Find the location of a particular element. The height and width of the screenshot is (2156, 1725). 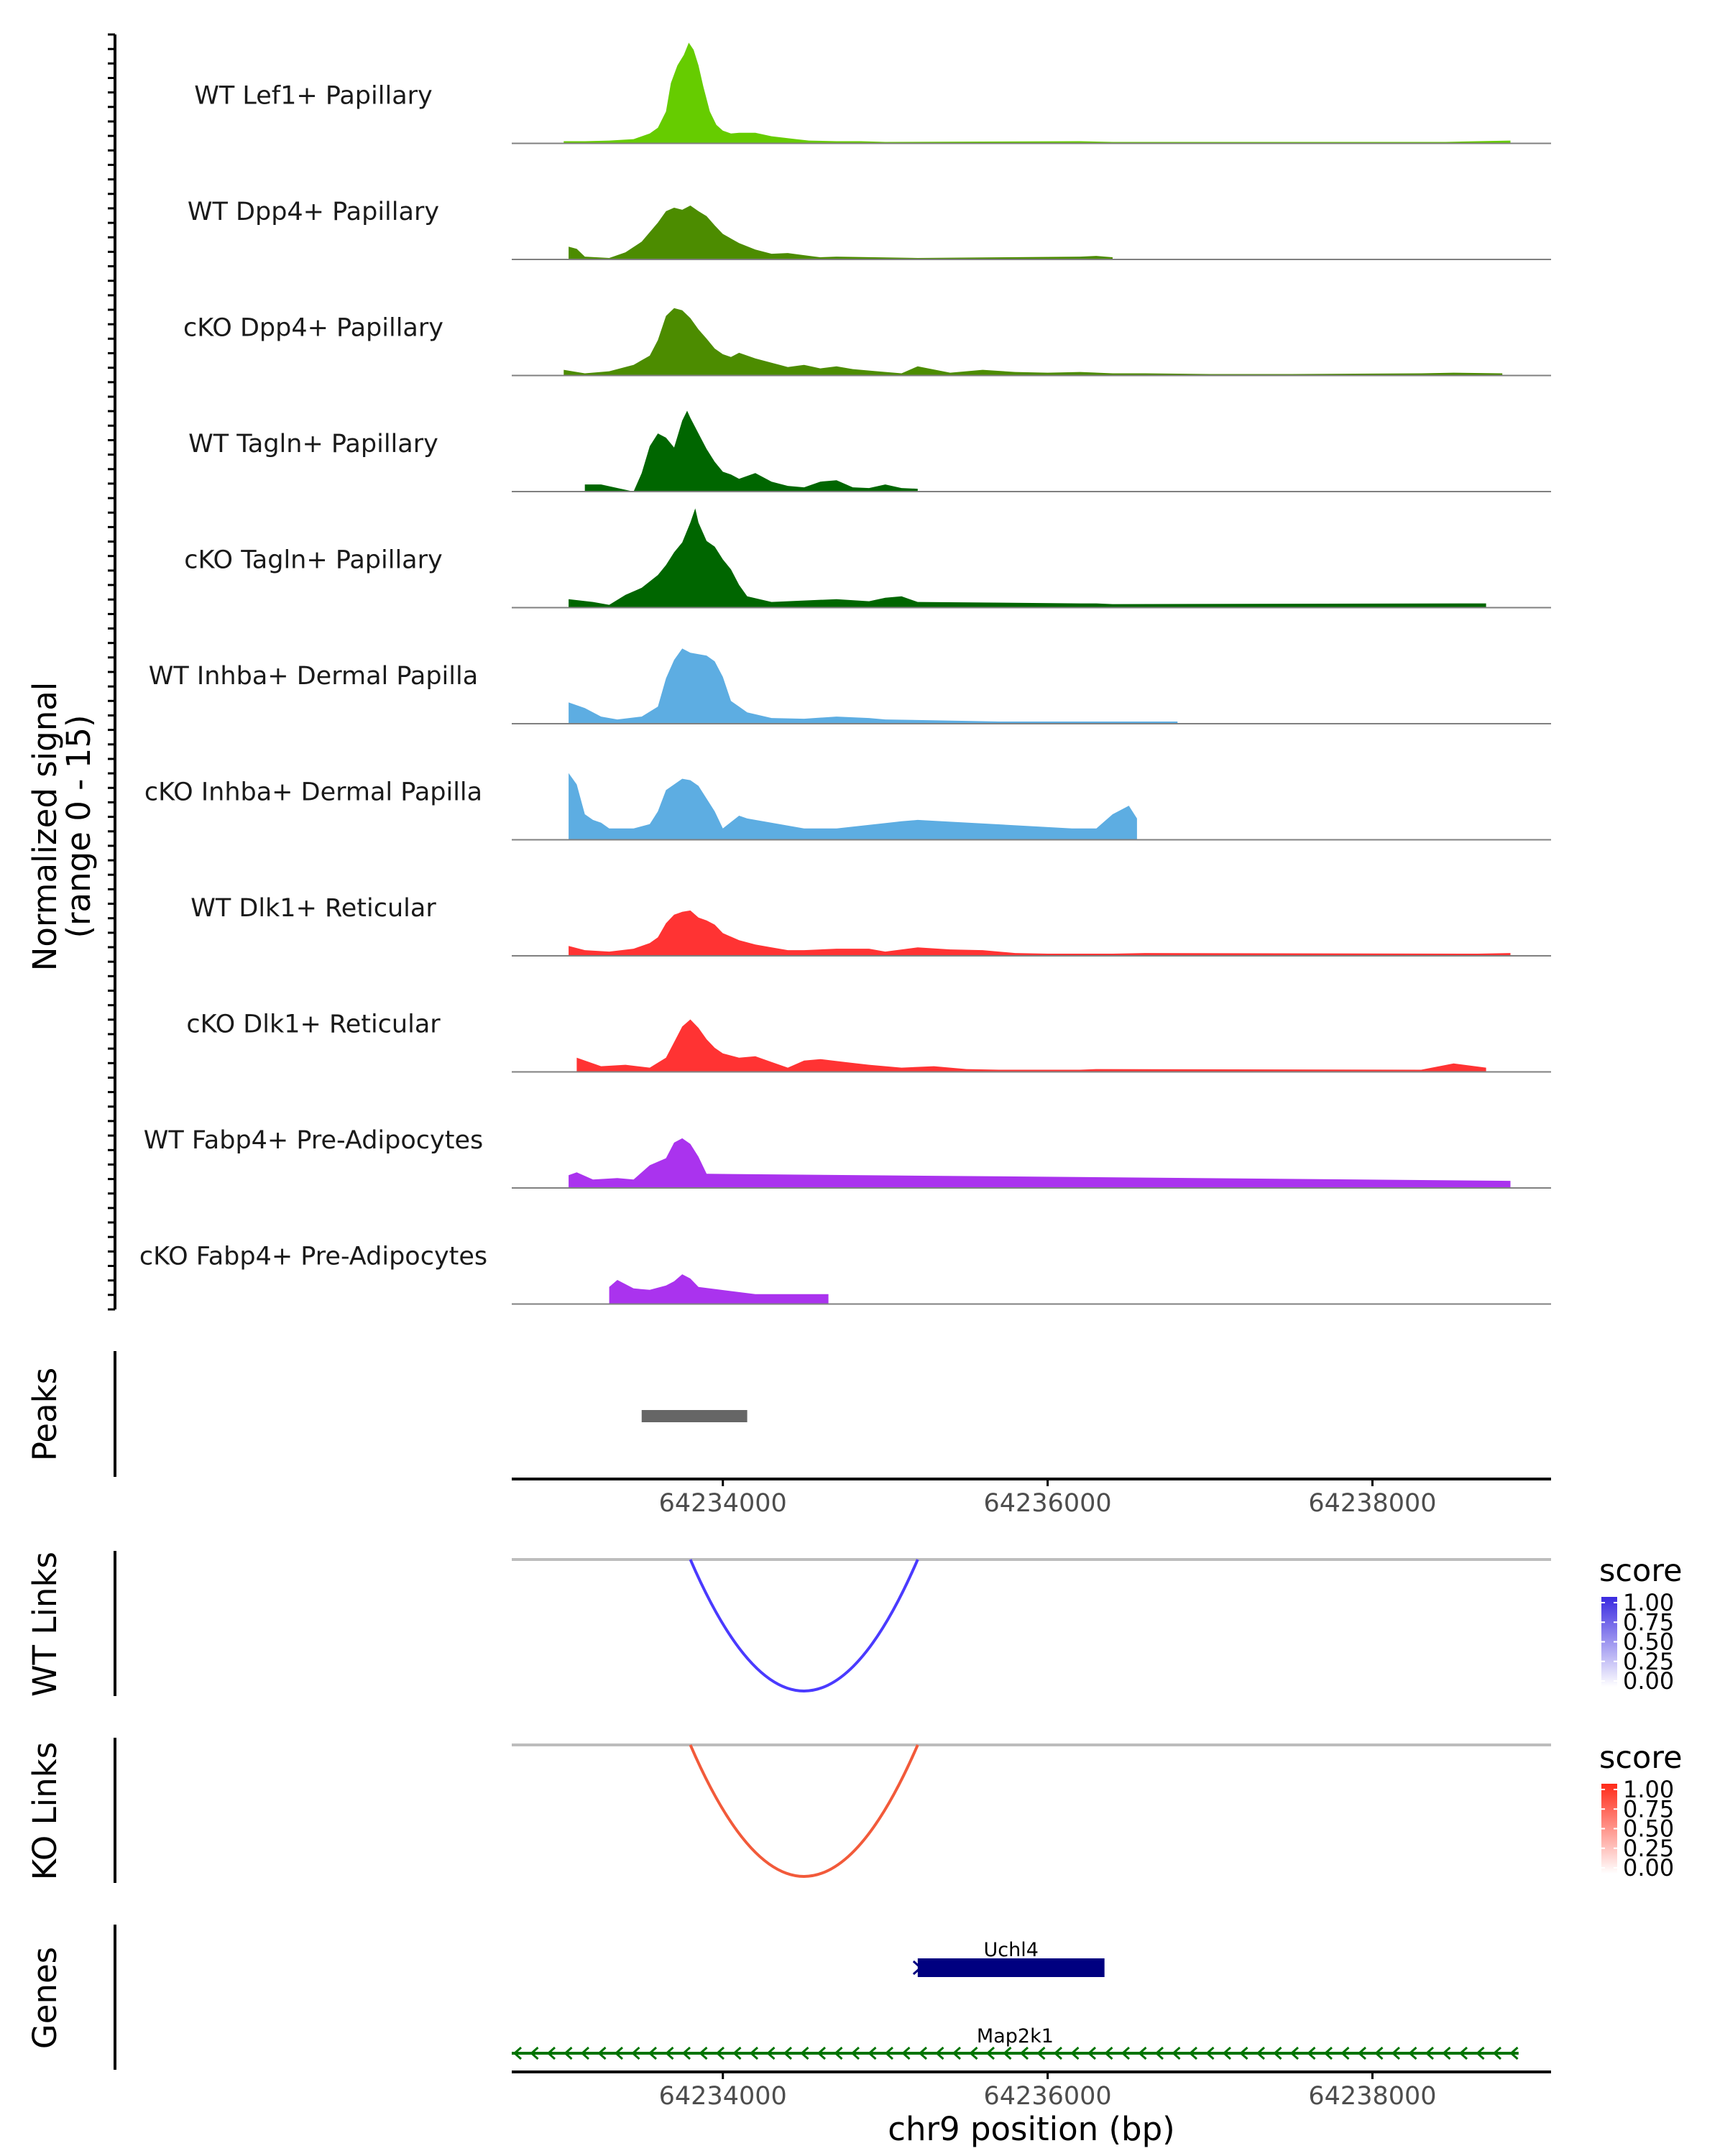

x-axis-bottom: 64234000 64236000 64238000 is located at coordinates (1031, 2090).